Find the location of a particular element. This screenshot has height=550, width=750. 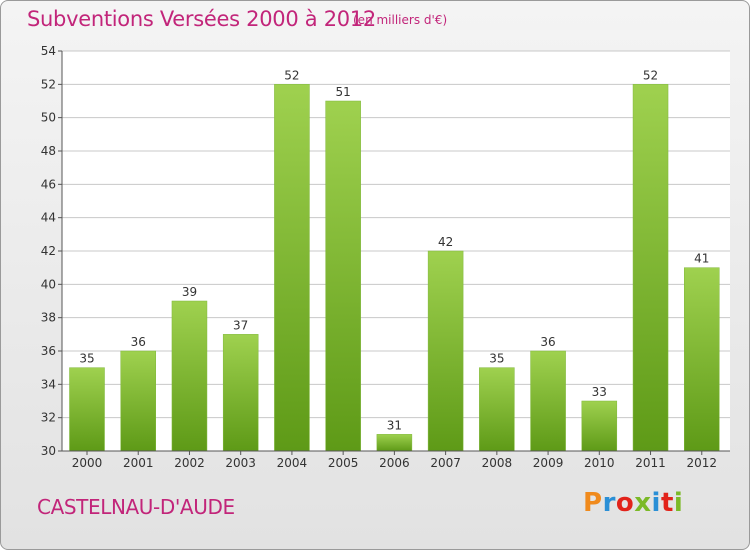

x-tick-label: 2008 is located at coordinates (497, 463).